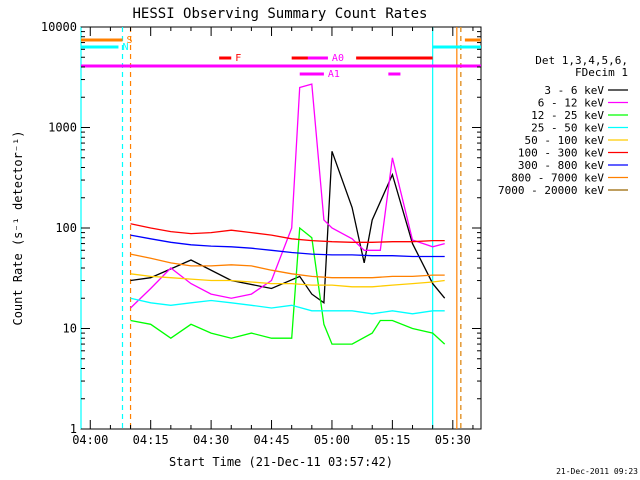  What do you see at coordinates (62, 128) in the screenshot?
I see `y-tick-label: 1000` at bounding box center [62, 128].